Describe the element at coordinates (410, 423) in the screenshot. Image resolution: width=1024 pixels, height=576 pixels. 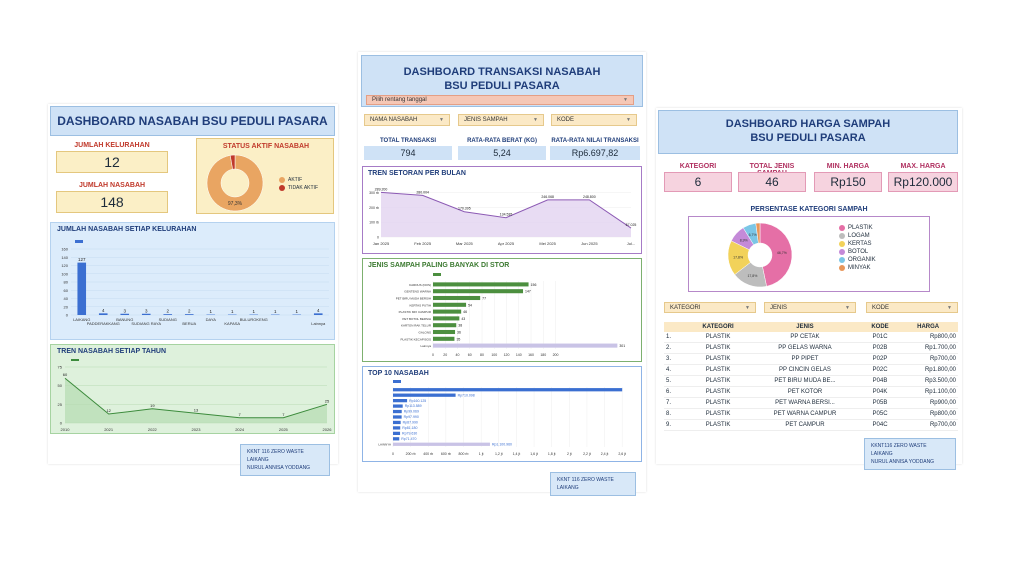
I see `data-label: Rp87.990` at that location.